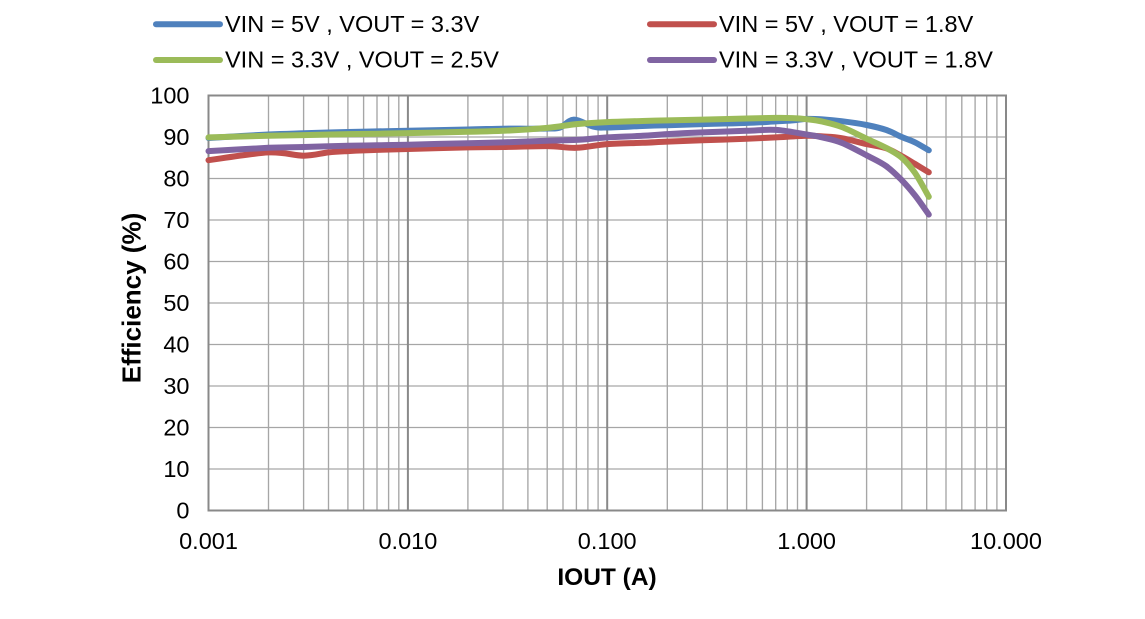 The image size is (1145, 619). Describe the element at coordinates (176, 345) in the screenshot. I see `svg-text: 40` at that location.